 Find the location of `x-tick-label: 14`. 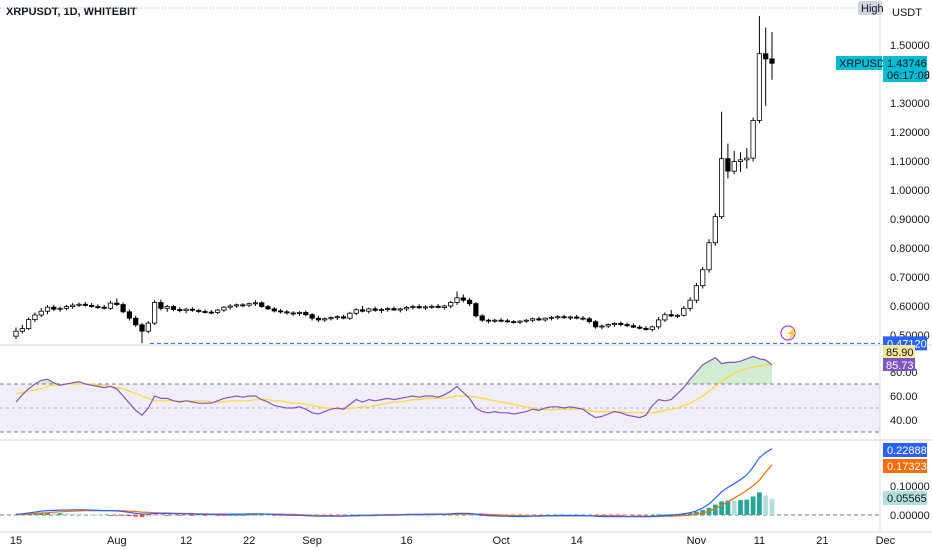

x-tick-label: 14 is located at coordinates (577, 541).